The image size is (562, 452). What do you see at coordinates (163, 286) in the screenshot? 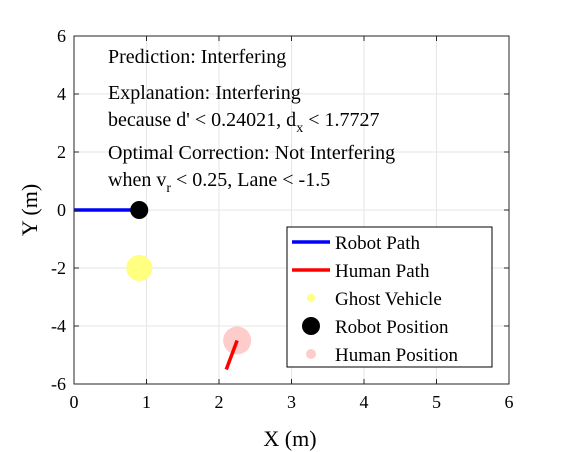
I see `chart-marks` at bounding box center [163, 286].